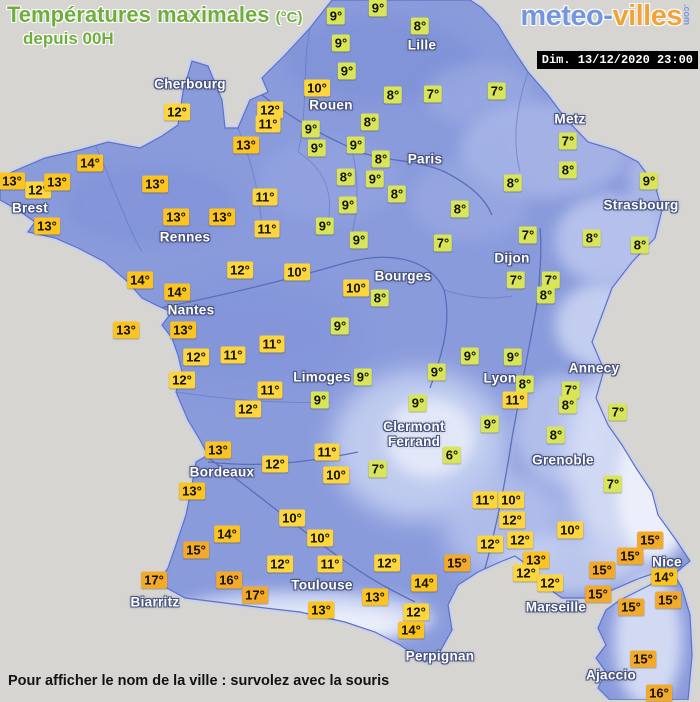  Describe the element at coordinates (606, 16) in the screenshot. I see `meteo-villes-logo: meteo-villes.com` at that location.